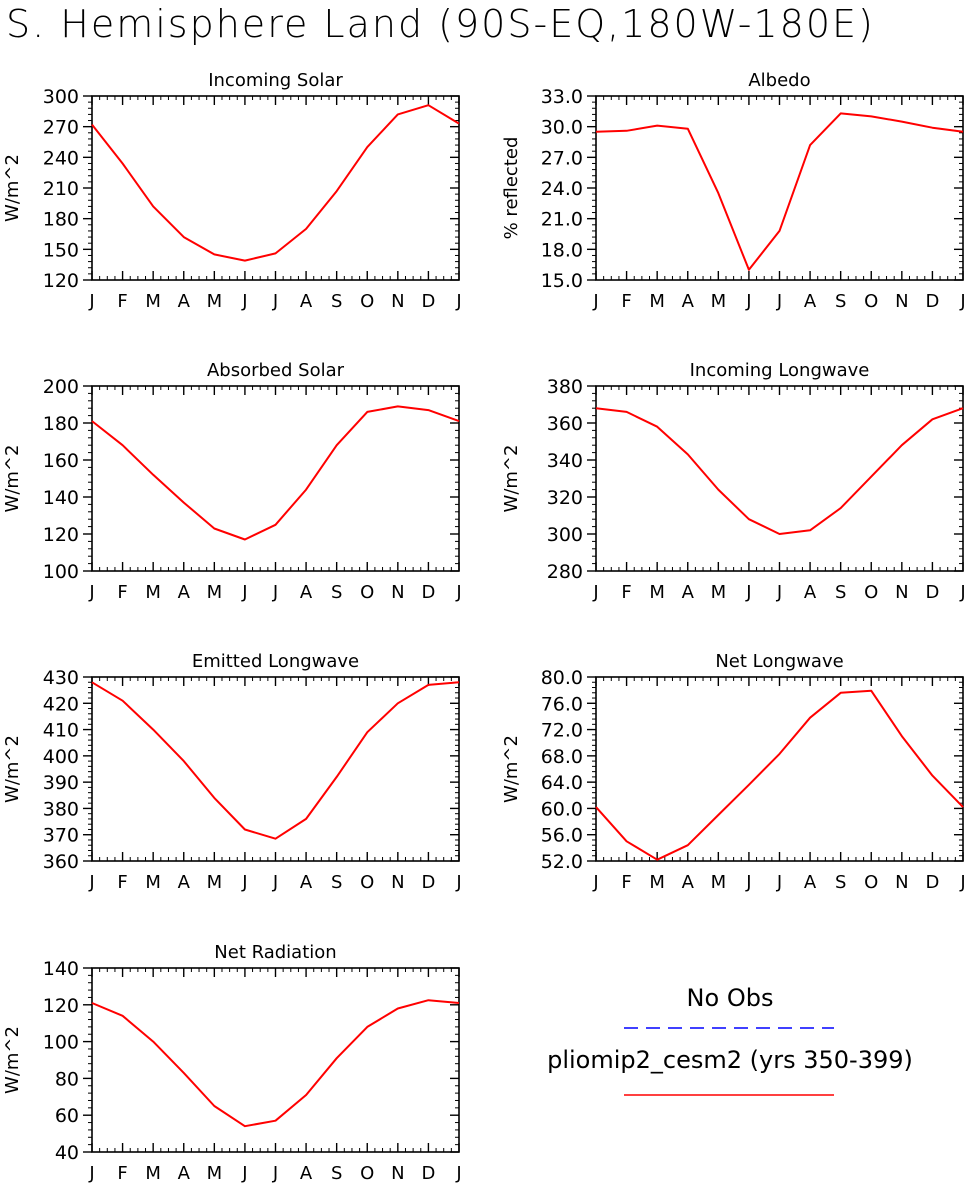 The image size is (974, 1189). What do you see at coordinates (67, 1116) in the screenshot?
I see `y-tick-label: 60` at bounding box center [67, 1116].